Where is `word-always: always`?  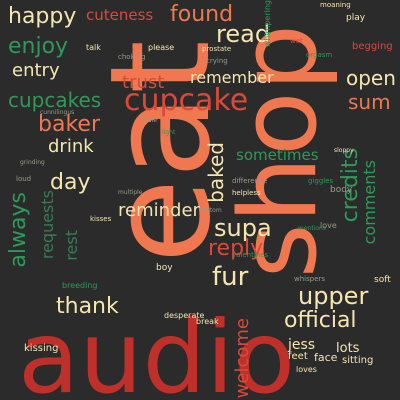 word-always: always is located at coordinates (18, 230).